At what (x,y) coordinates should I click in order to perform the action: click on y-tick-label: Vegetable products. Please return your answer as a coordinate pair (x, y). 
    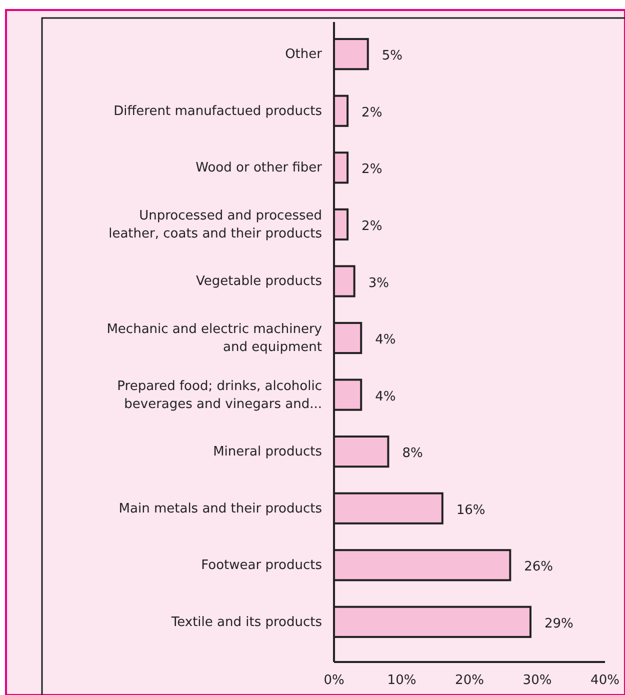
    Looking at the image, I should click on (259, 282).